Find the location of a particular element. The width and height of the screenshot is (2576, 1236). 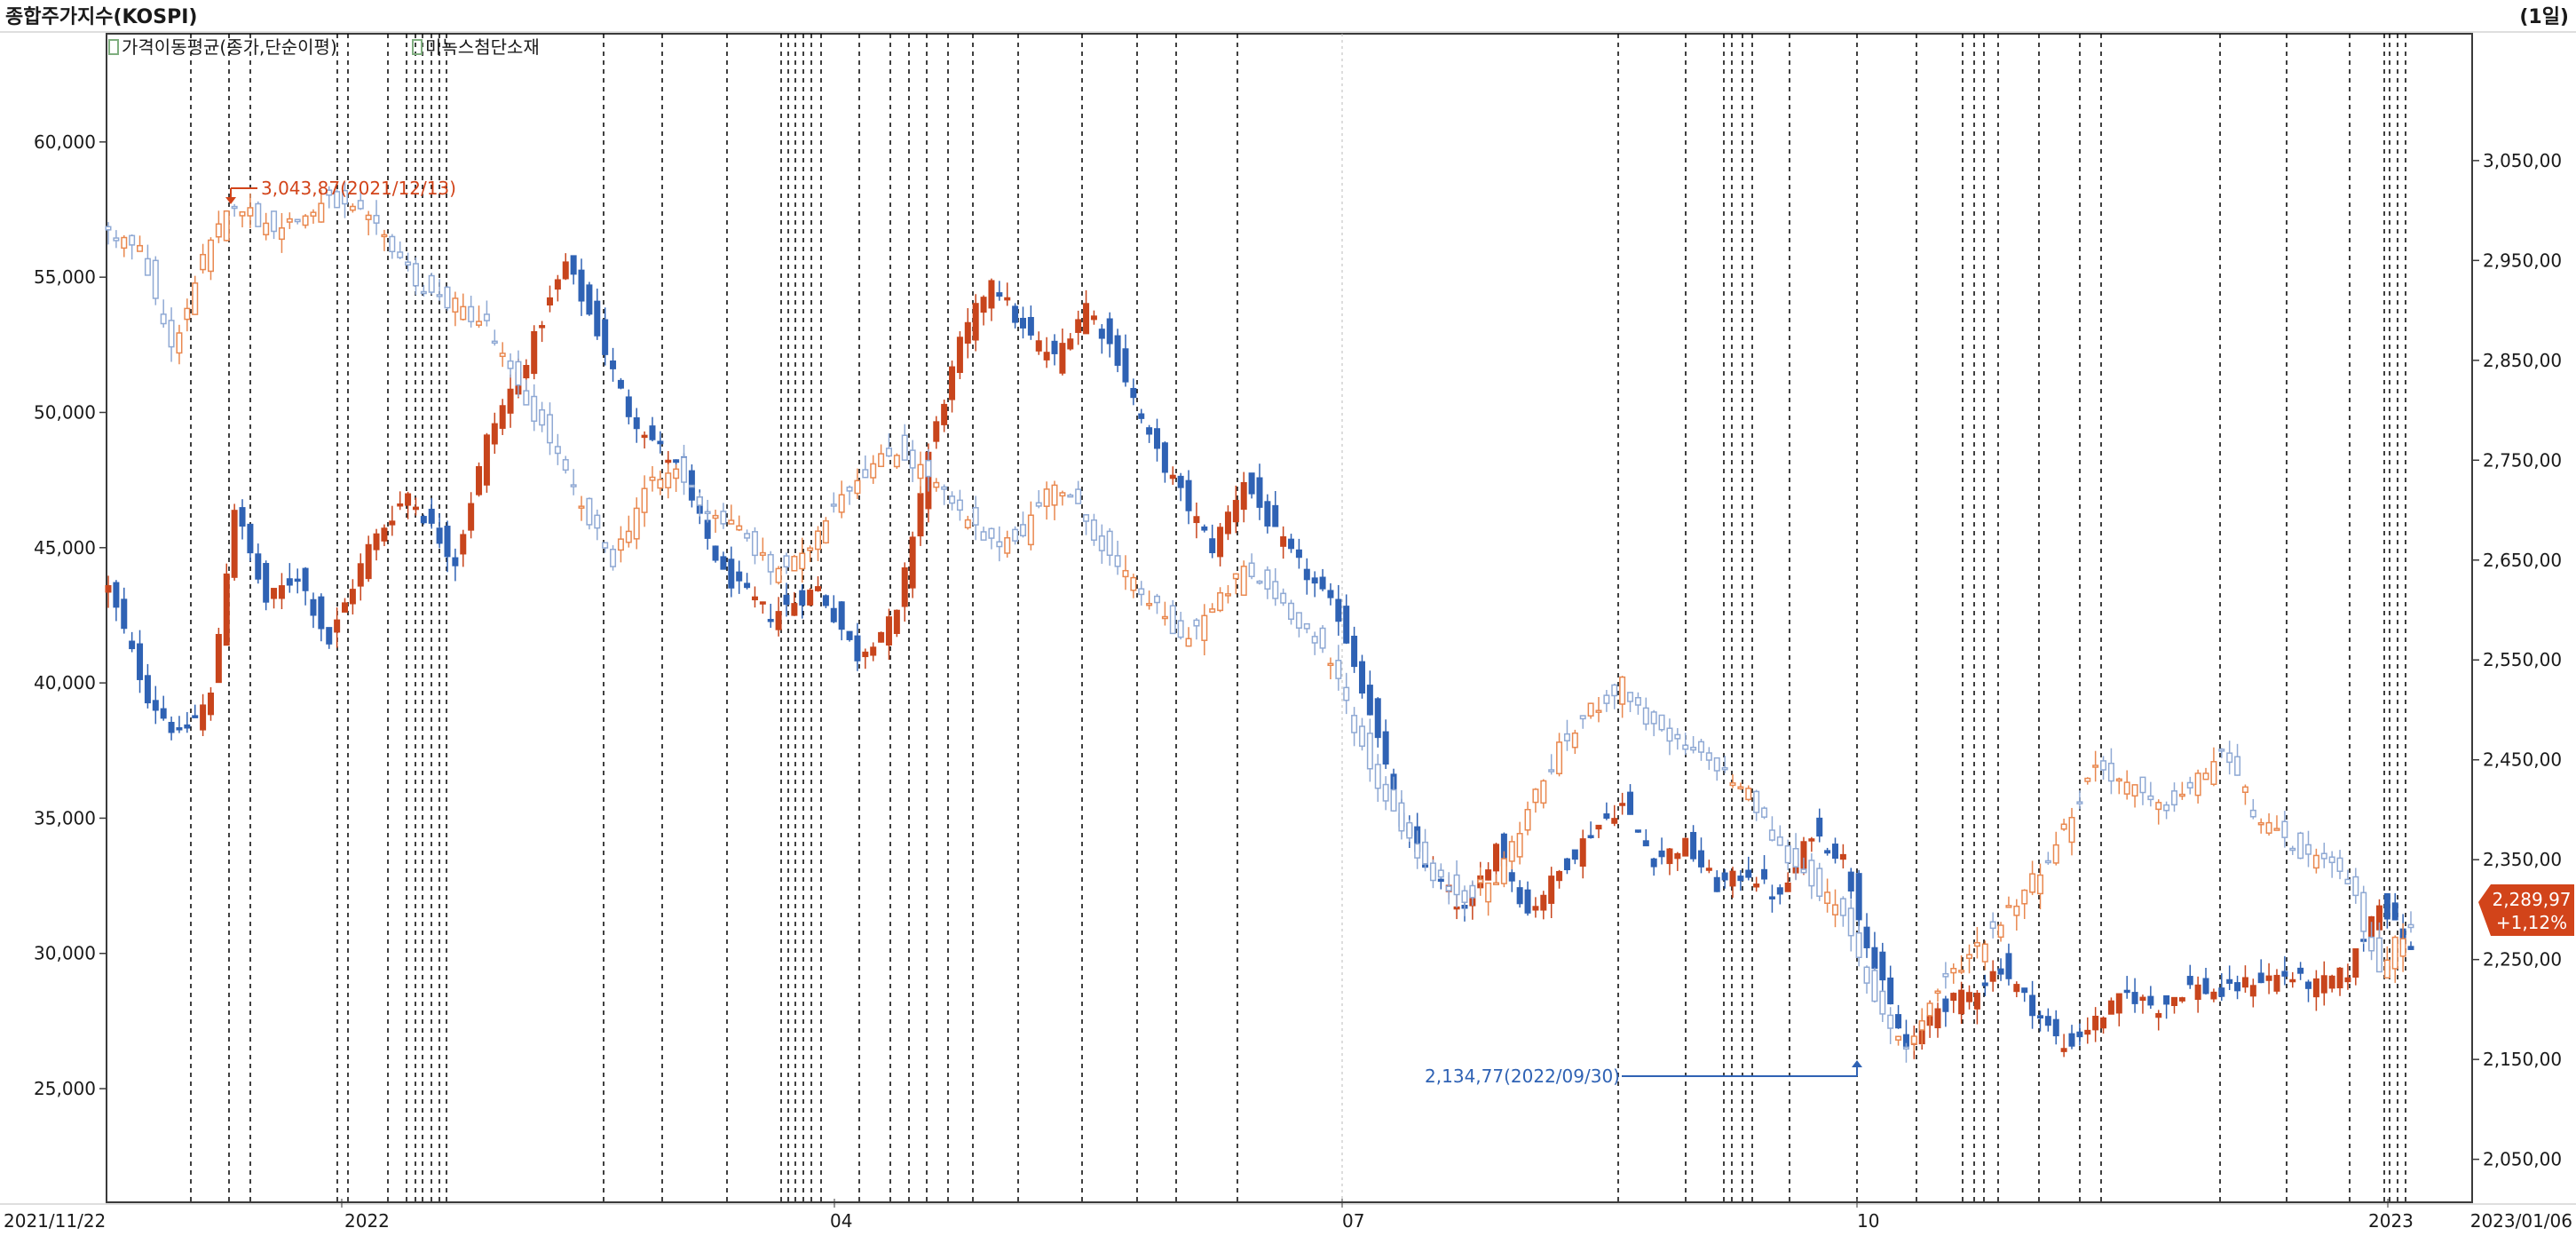

right-tick-label: 2,050,00 is located at coordinates (2522, 1159).